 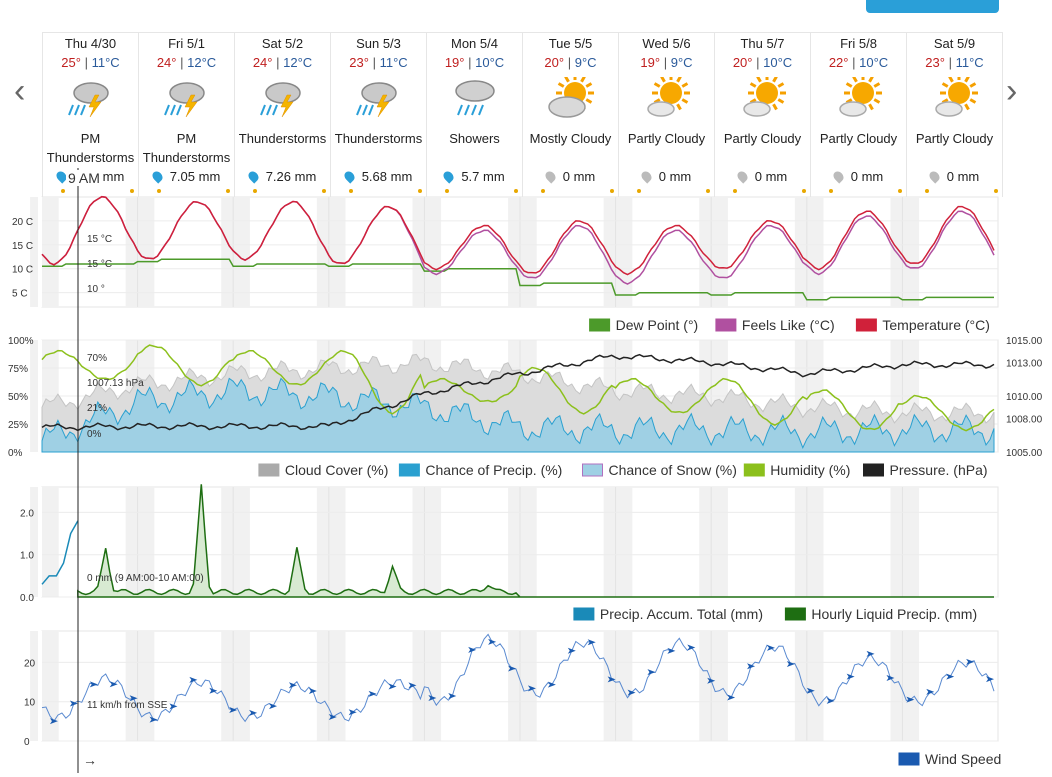 What do you see at coordinates (1024, 453) in the screenshot?
I see `y-tick-label-right: 1005.00` at bounding box center [1024, 453].